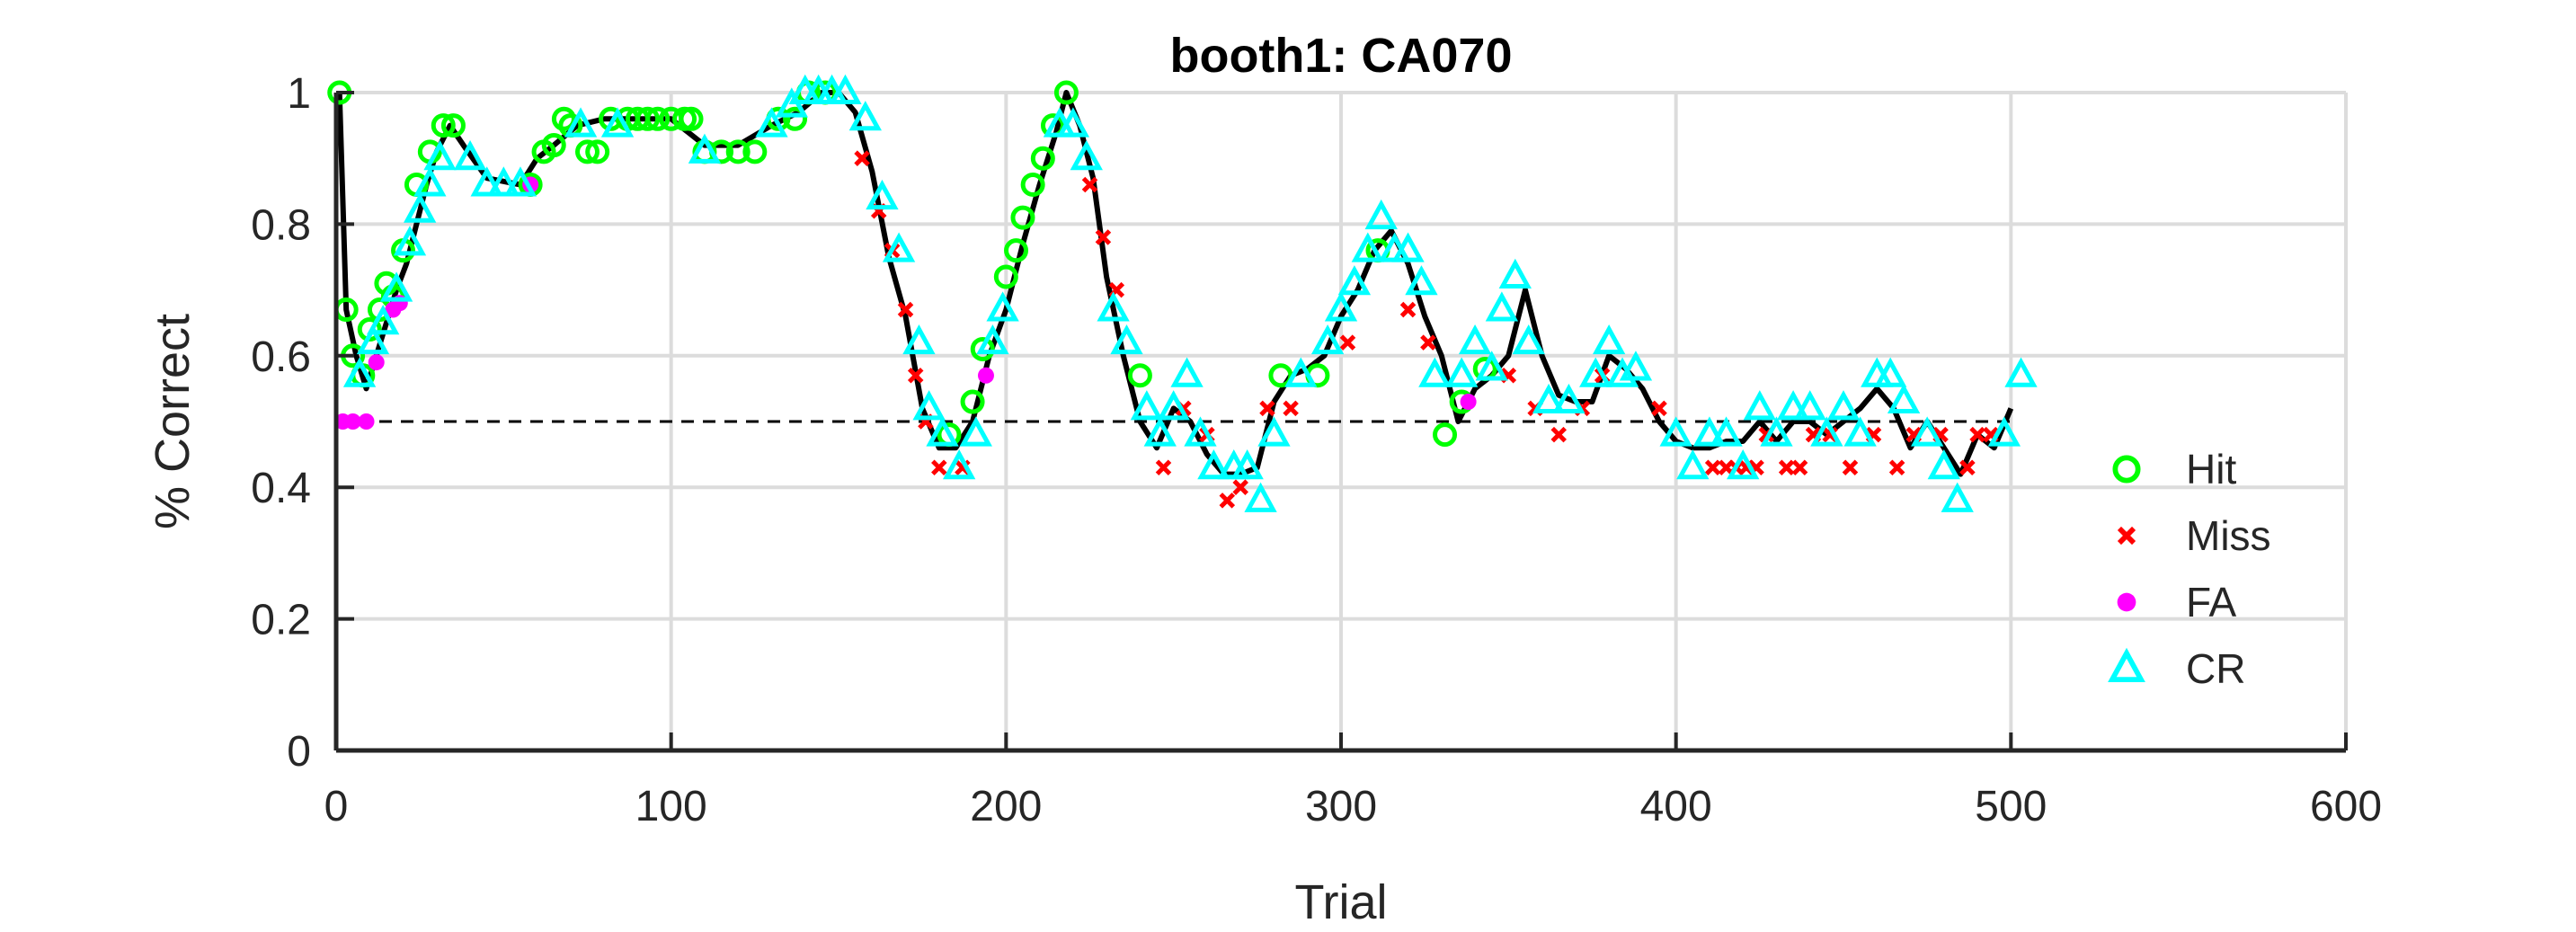 The height and width of the screenshot is (932, 2576). What do you see at coordinates (1341, 902) in the screenshot?
I see `x-axis-label: Trial` at bounding box center [1341, 902].